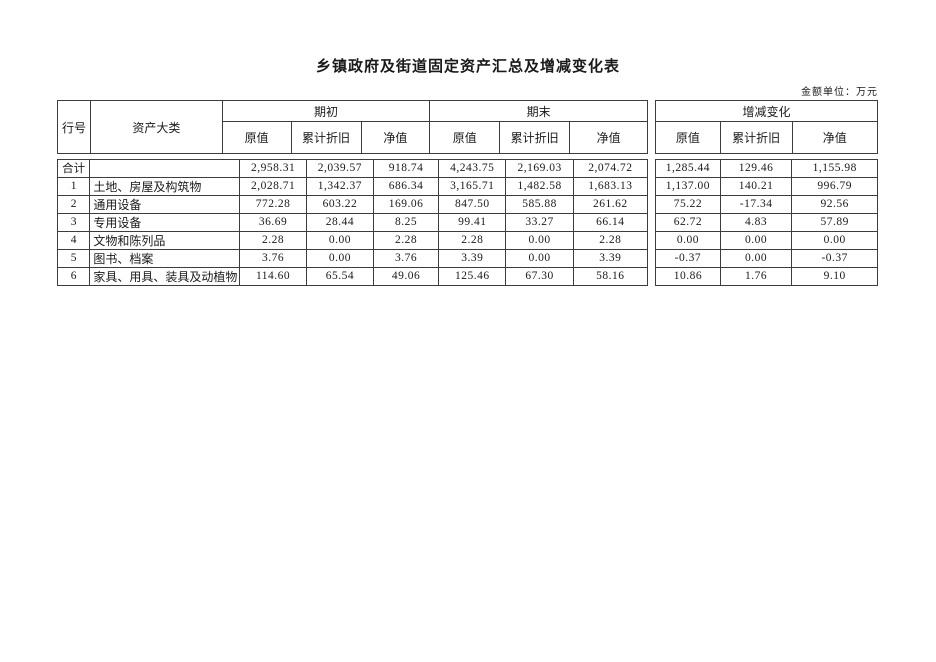 This screenshot has height=662, width=936. I want to click on beginning-original-cell: 2.28, so click(273, 240).